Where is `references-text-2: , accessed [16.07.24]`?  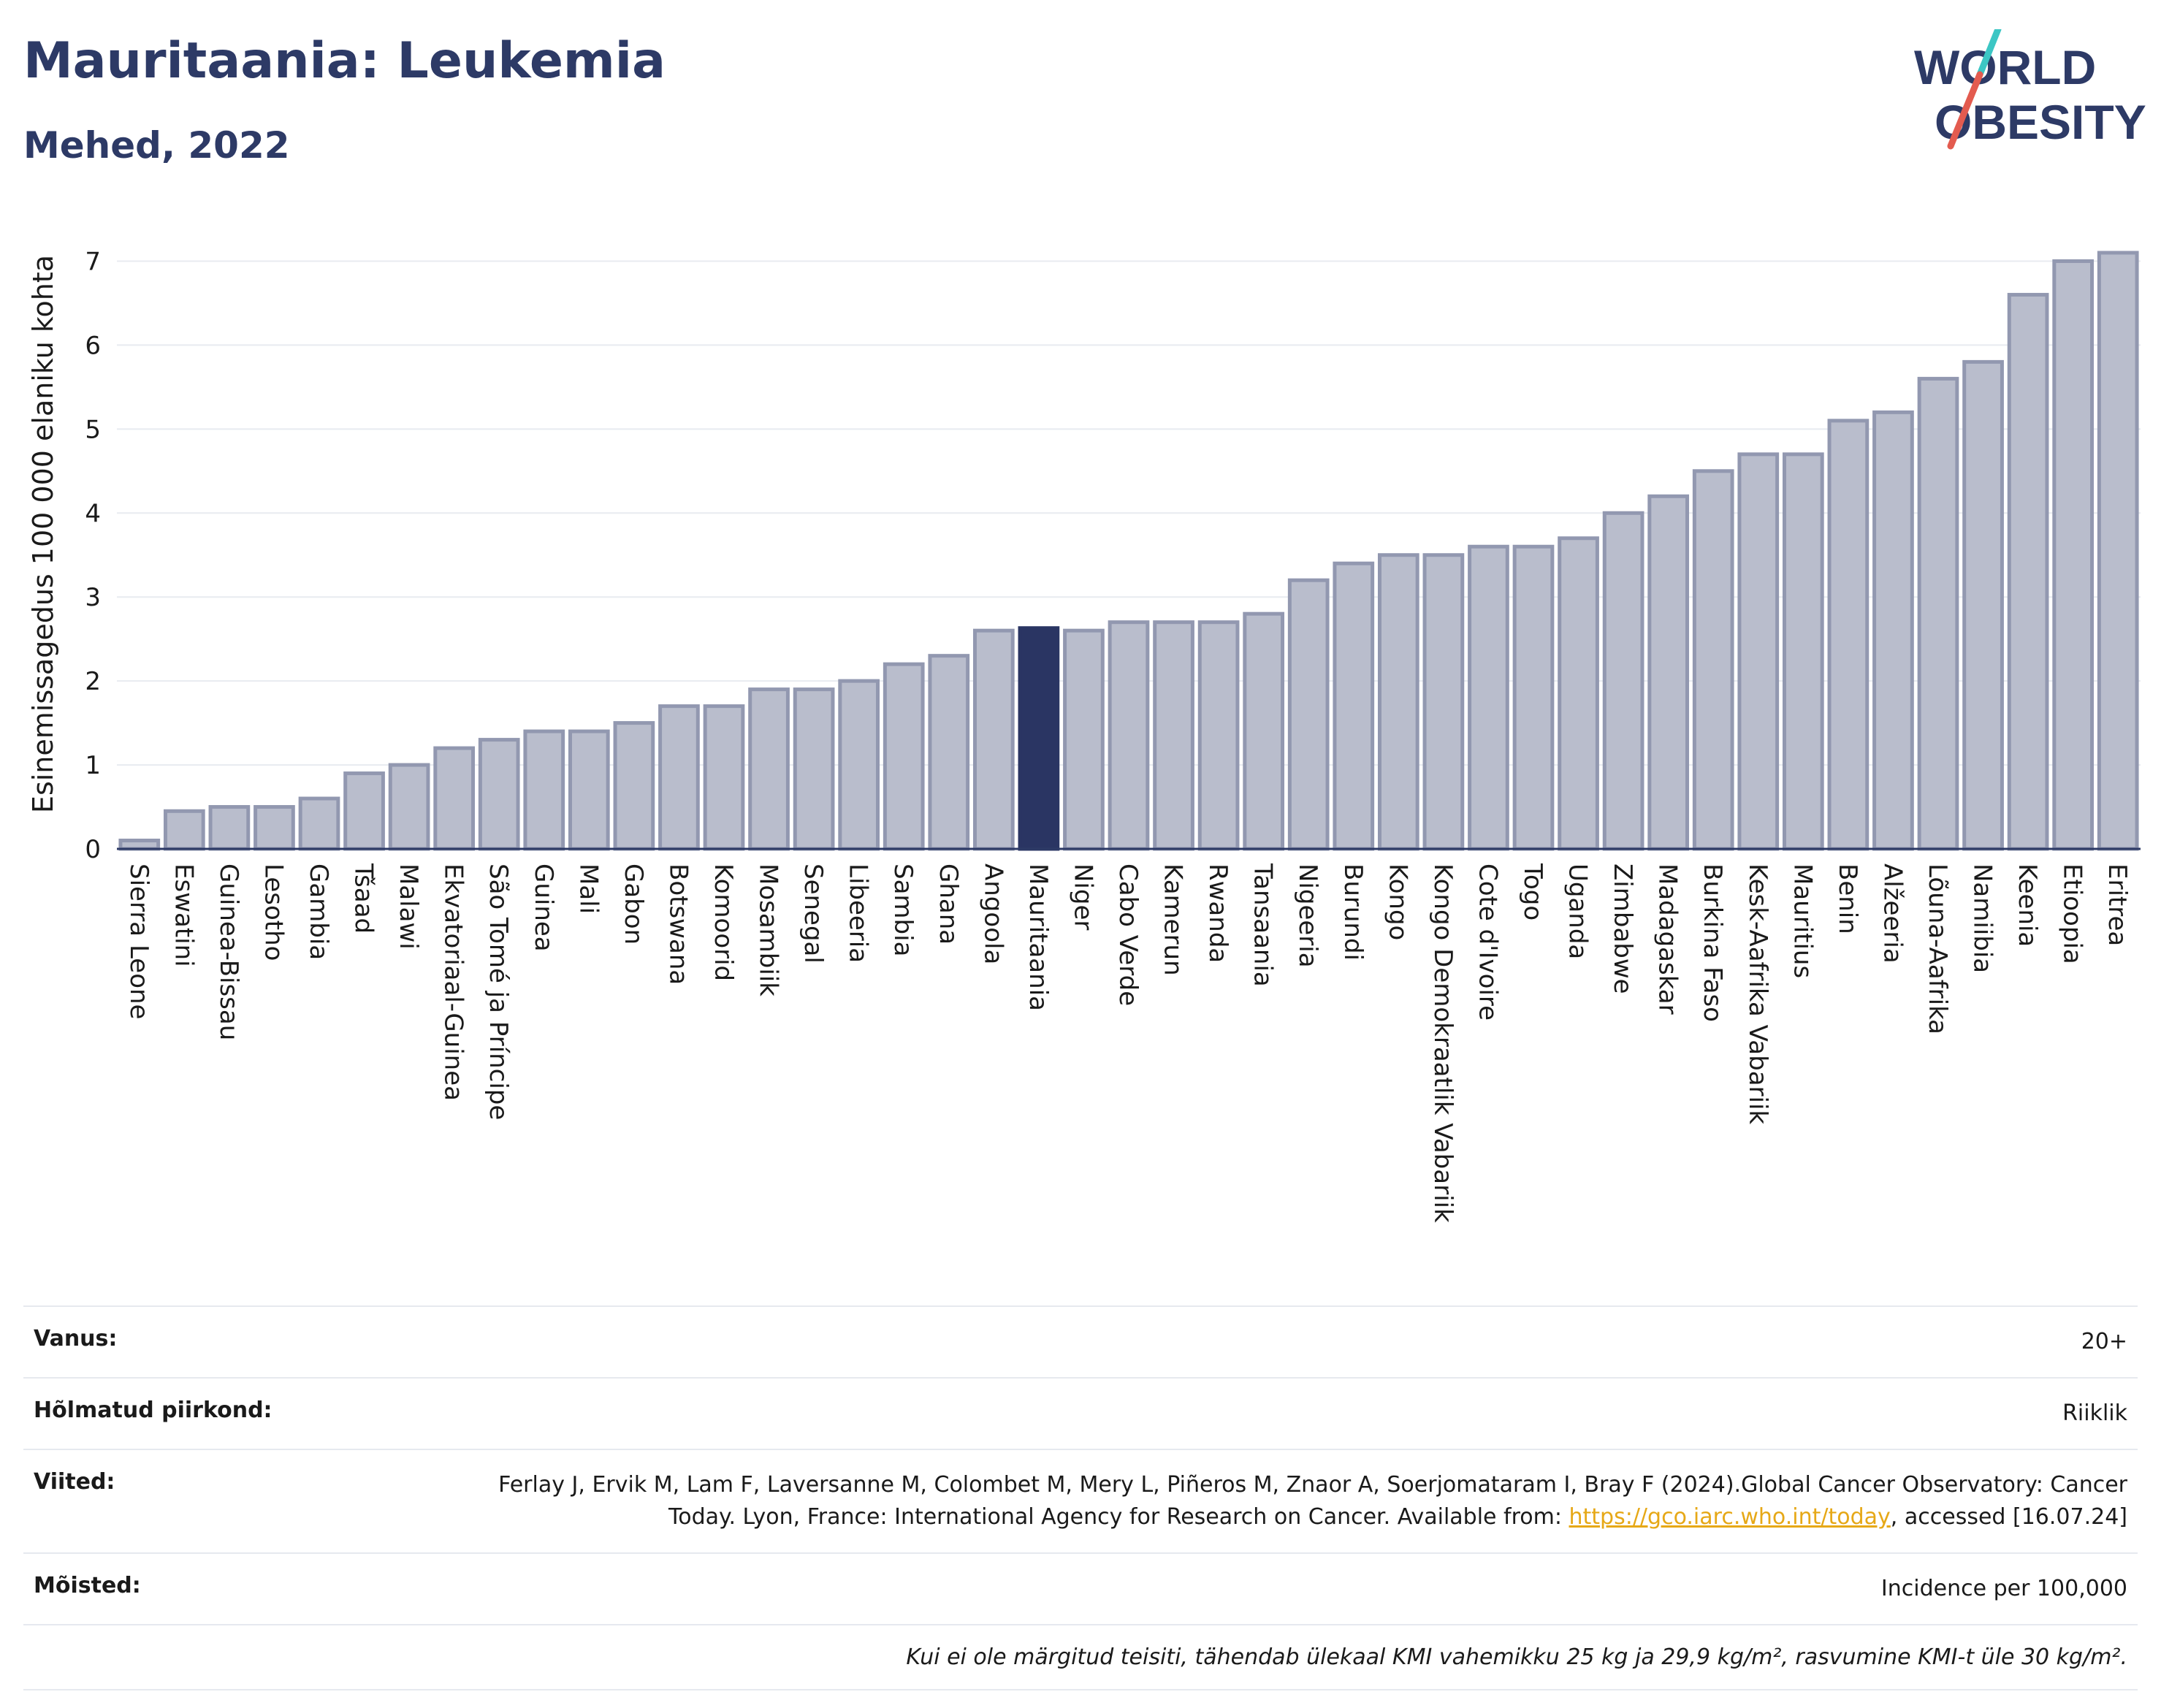
references-text-2: , accessed [16.07.24] is located at coordinates (2008, 1517).